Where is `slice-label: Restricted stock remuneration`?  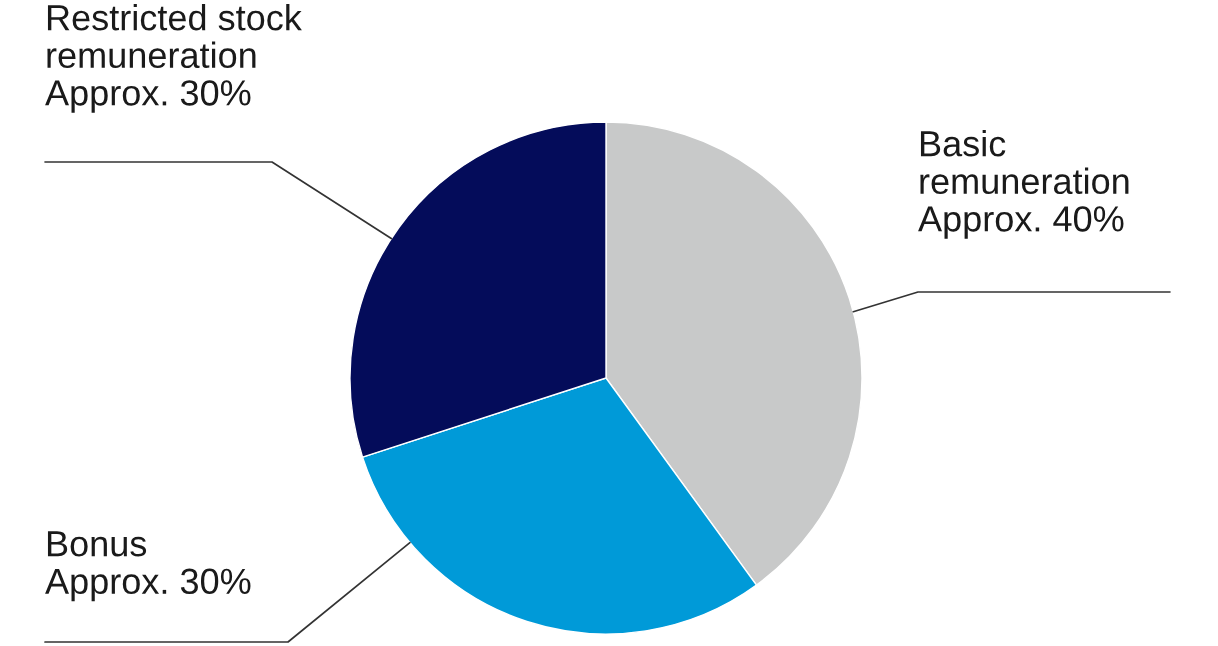 slice-label: Restricted stock remuneration is located at coordinates (174, 36).